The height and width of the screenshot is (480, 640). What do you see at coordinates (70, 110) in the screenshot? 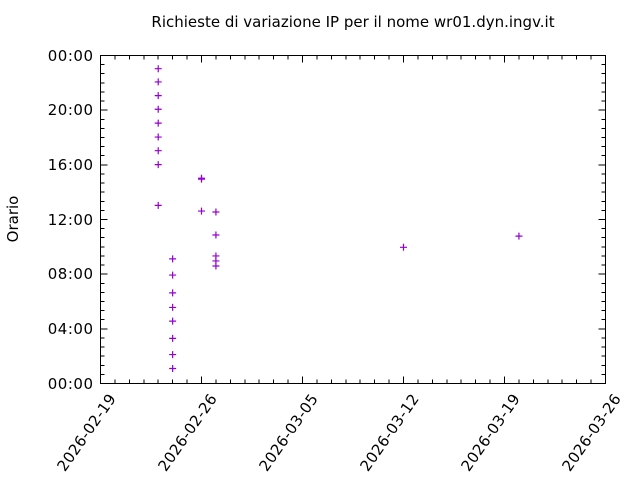
I see `y-tick-label: 20:00` at bounding box center [70, 110].